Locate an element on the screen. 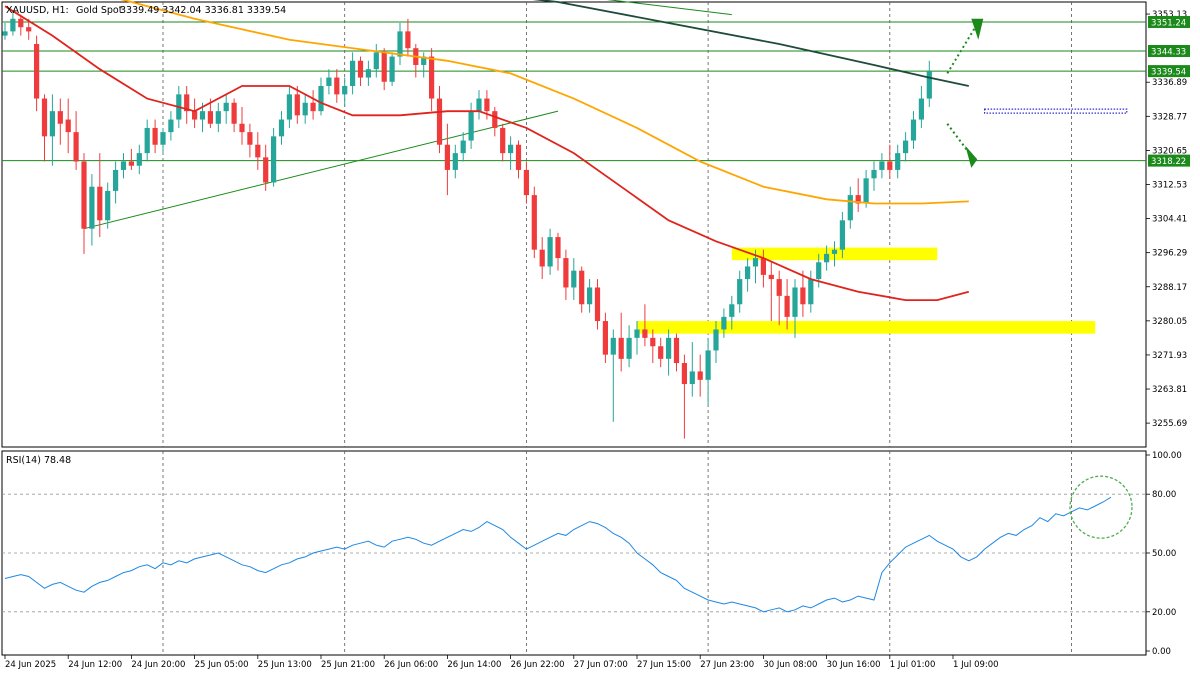 Image resolution: width=1200 pixels, height=679 pixels. time-tick-label: 25 Jun 05:00 is located at coordinates (222, 665).